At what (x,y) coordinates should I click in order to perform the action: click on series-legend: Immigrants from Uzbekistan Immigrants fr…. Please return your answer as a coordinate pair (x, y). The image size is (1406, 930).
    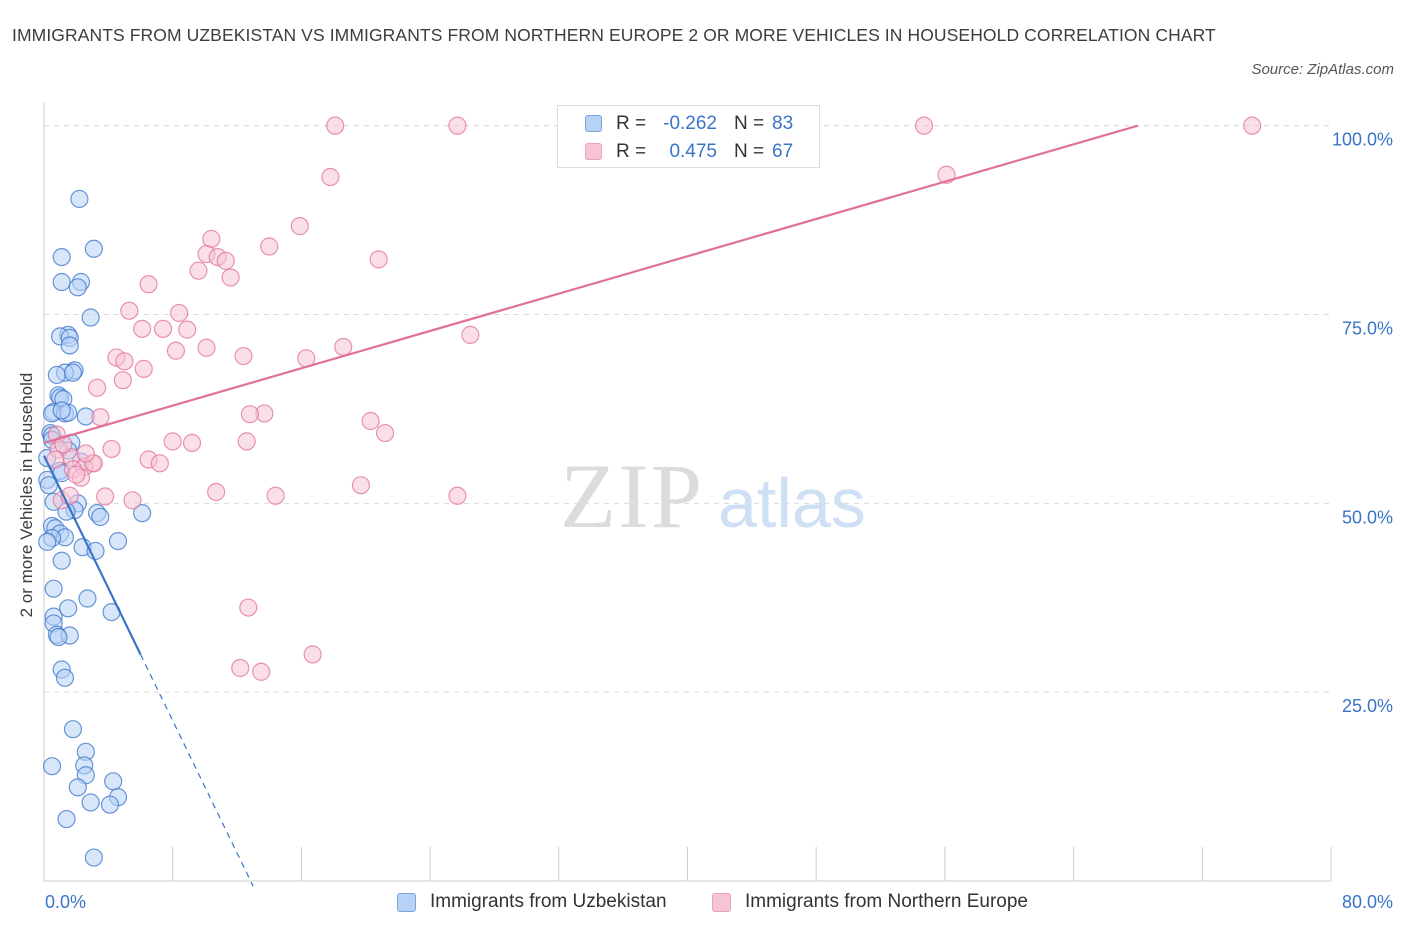
    Looking at the image, I should click on (703, 902).